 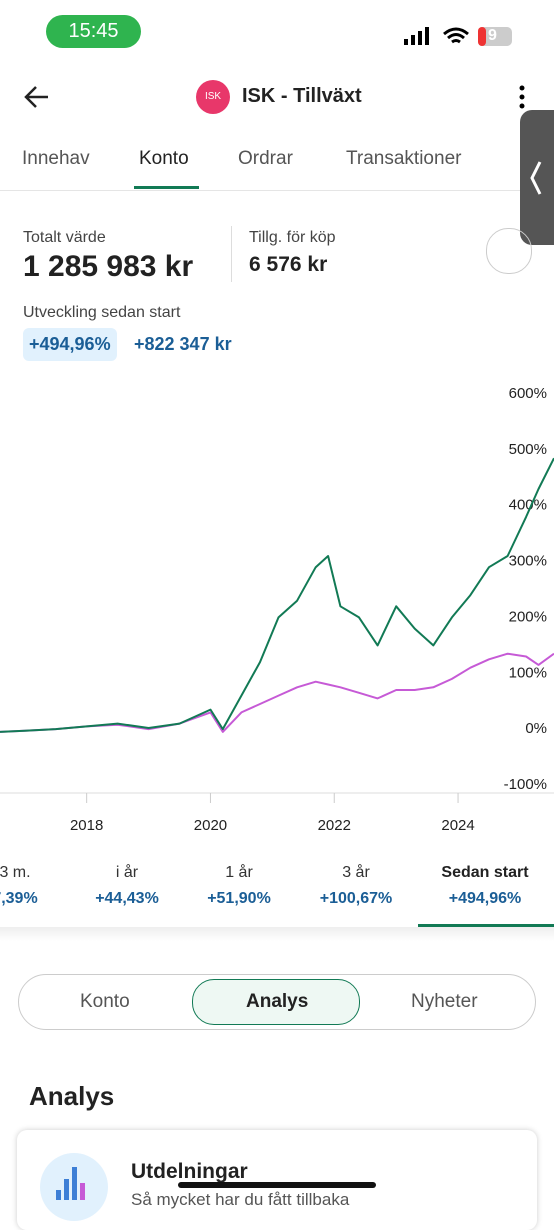 I want to click on tab-active: Konto, so click(x=164, y=158).